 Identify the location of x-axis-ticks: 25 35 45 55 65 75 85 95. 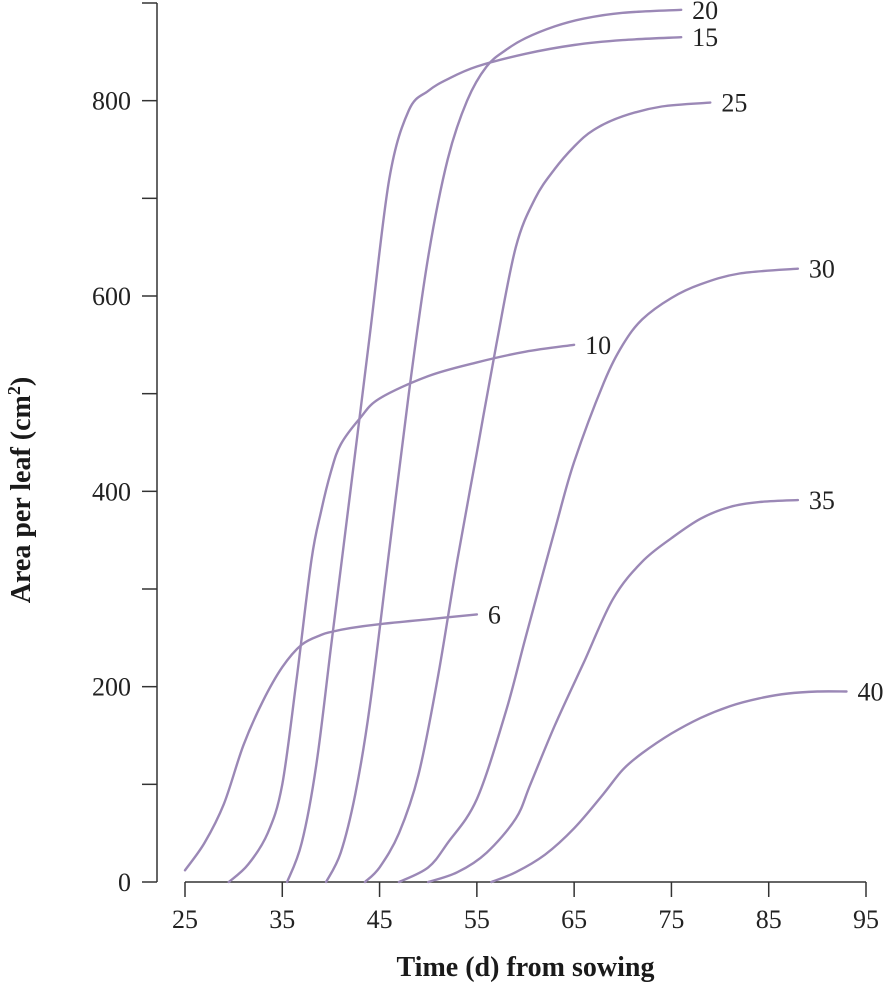
(525, 908).